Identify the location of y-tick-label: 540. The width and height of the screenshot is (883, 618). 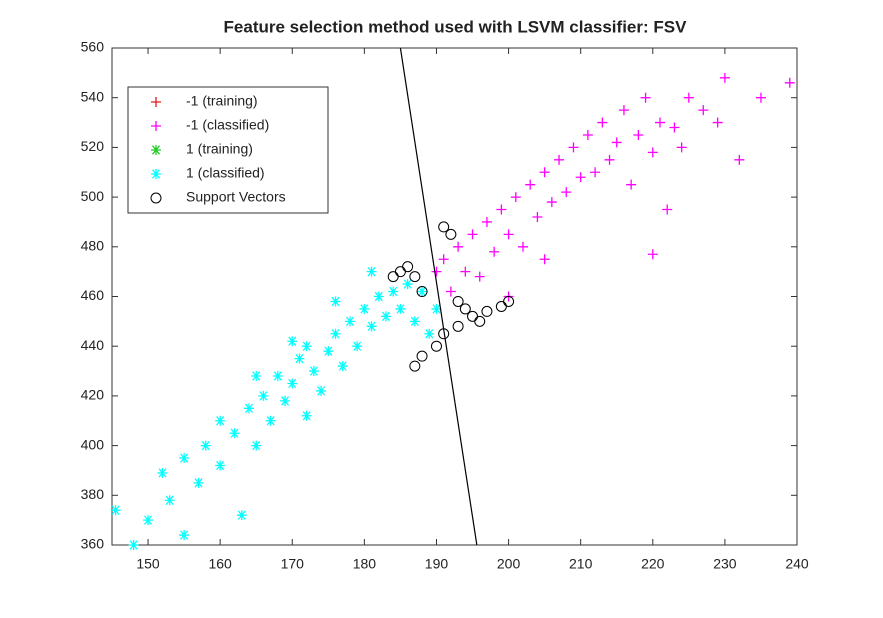
(93, 96).